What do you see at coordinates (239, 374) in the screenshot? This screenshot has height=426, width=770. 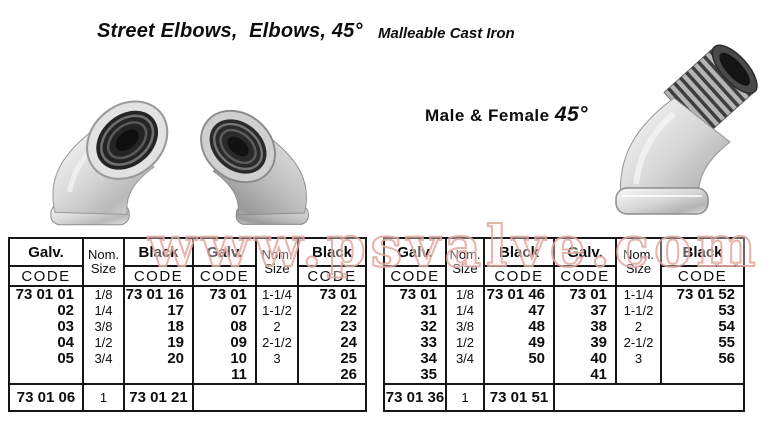 I see `cell-line: 11` at bounding box center [239, 374].